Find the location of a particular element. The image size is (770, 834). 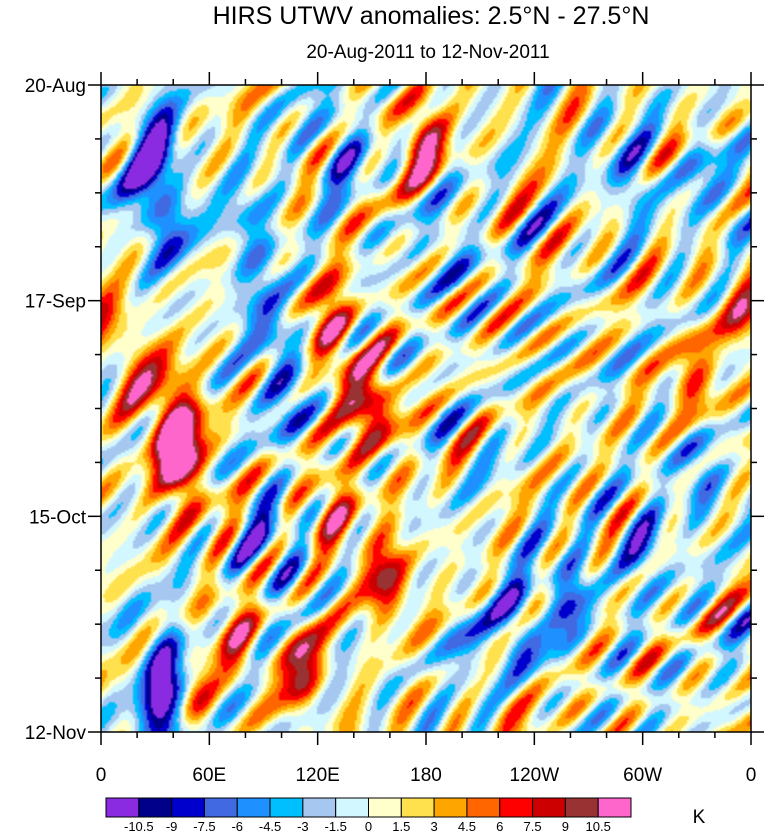

colorbar-label: 4.5 is located at coordinates (467, 826).